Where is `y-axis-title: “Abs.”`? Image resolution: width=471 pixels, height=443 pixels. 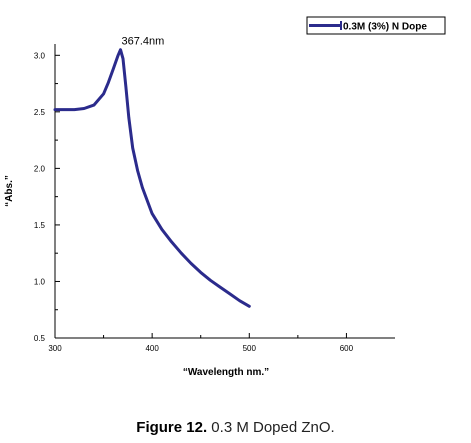 y-axis-title: “Abs.” is located at coordinates (9, 191).